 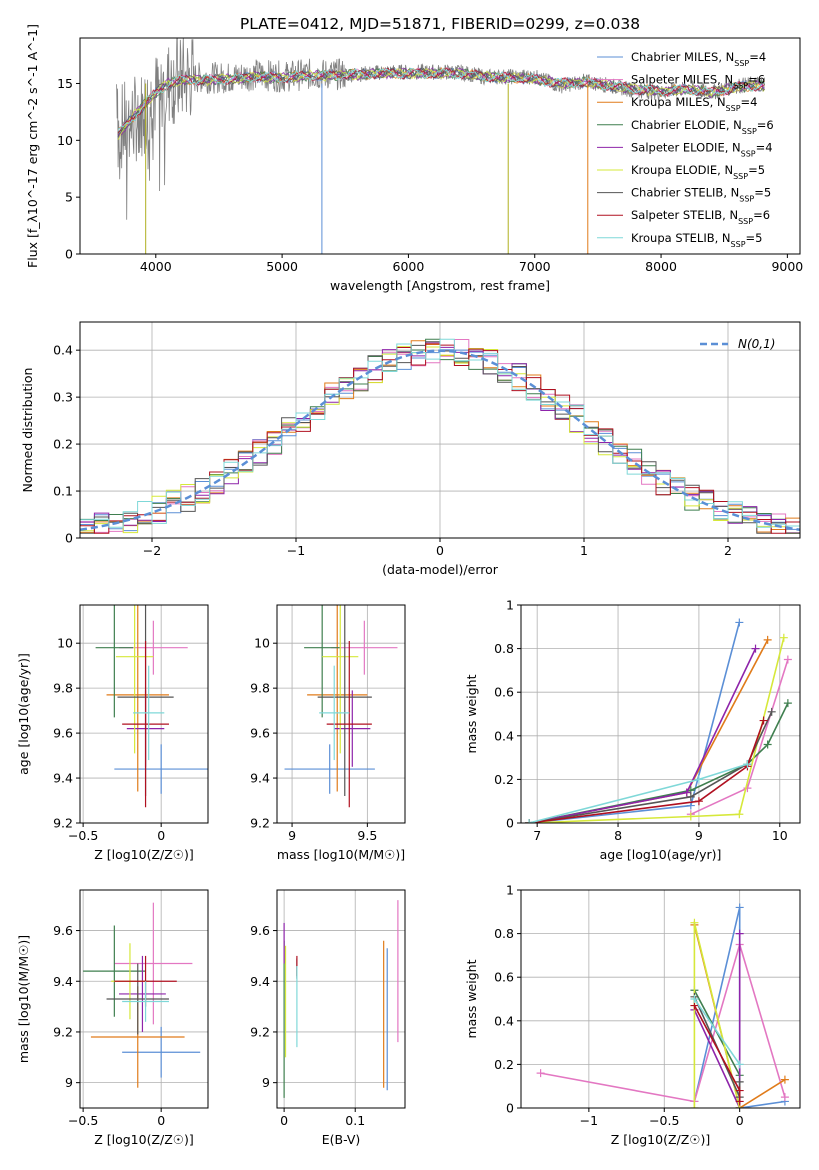 What do you see at coordinates (260, 1031) in the screenshot?
I see `y-tick-label: 9.2` at bounding box center [260, 1031].